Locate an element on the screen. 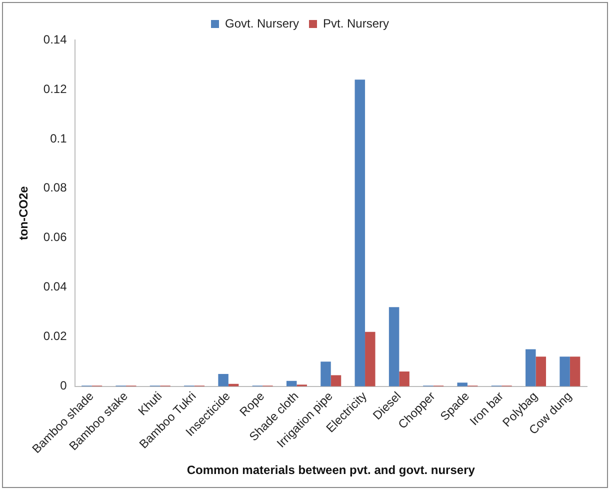 The image size is (610, 491). legend-label: Govt. Nursery is located at coordinates (261, 23).